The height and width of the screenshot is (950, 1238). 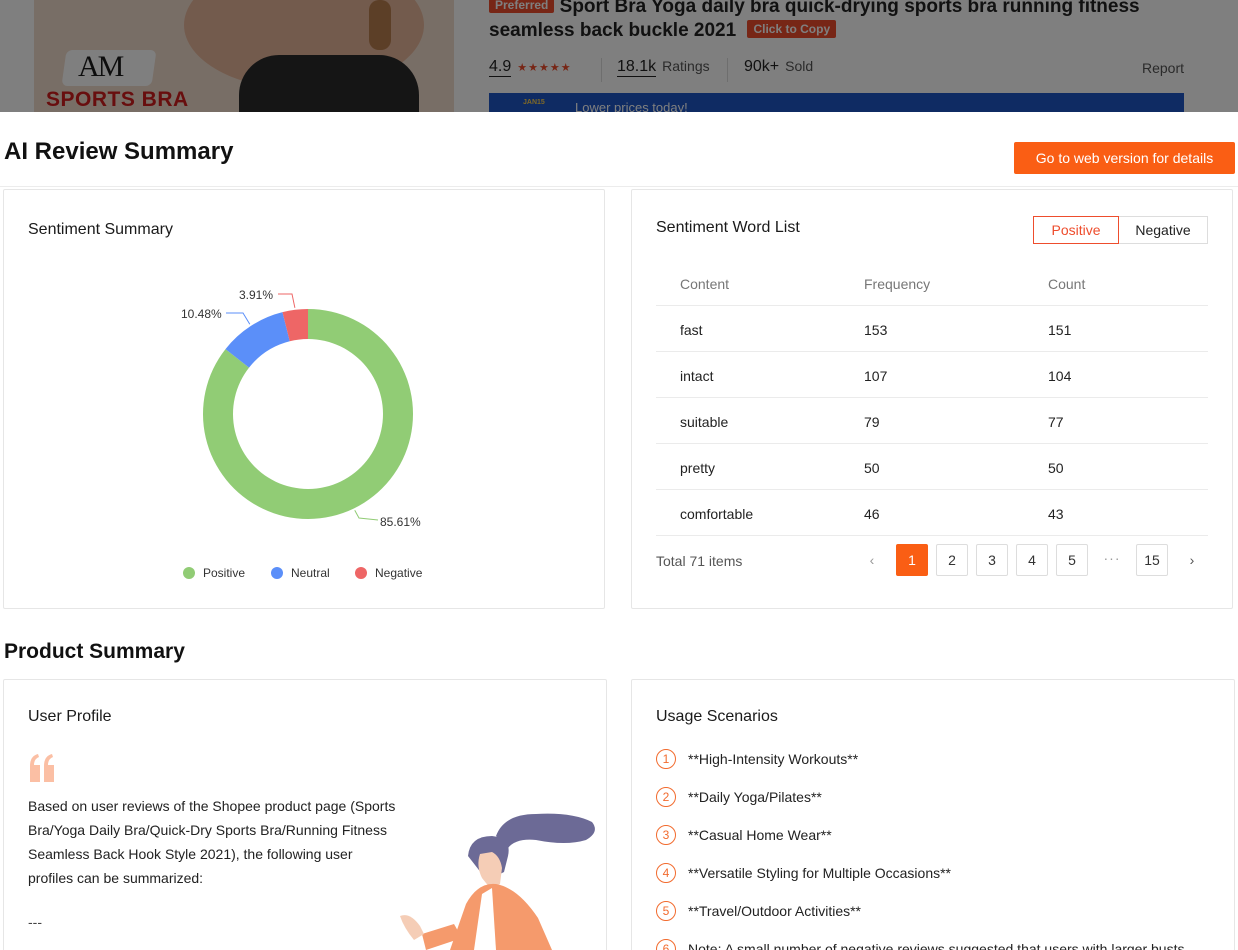 I want to click on page-button-last: 15, so click(x=1152, y=560).